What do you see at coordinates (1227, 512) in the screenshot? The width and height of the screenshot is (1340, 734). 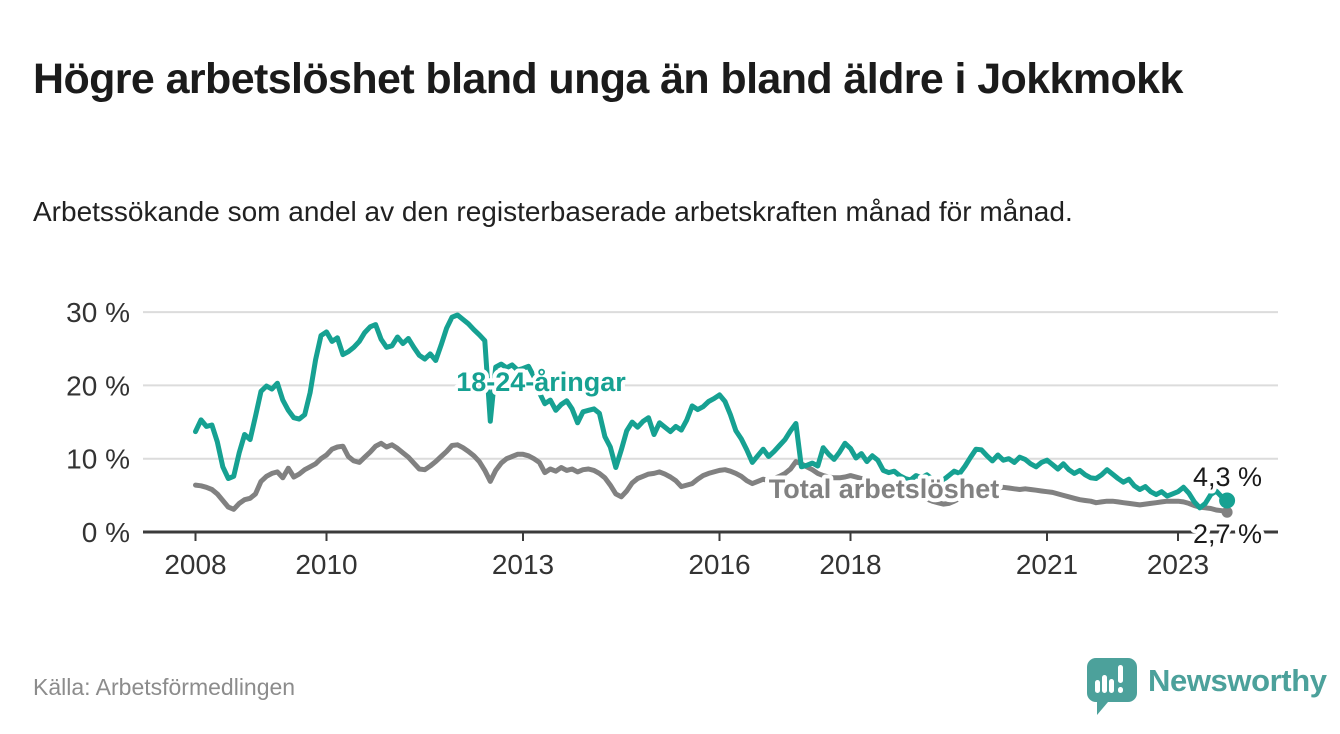 I see `series-end-dot-total` at bounding box center [1227, 512].